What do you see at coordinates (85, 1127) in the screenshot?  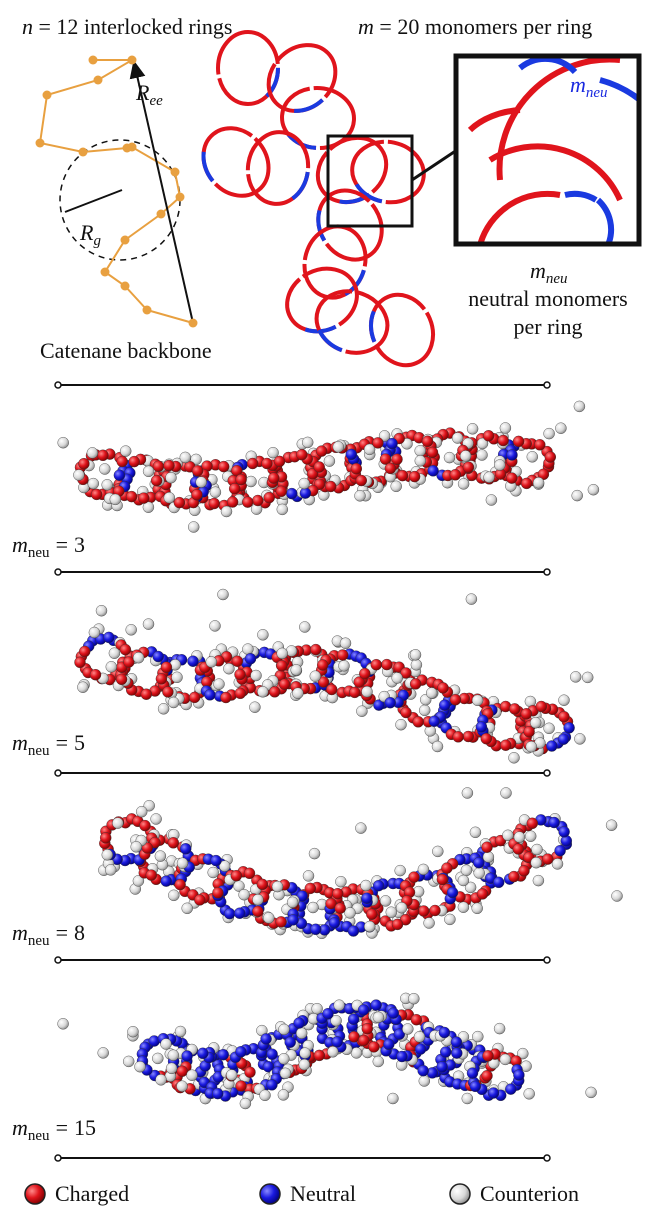 I see `label-value: 15` at bounding box center [85, 1127].